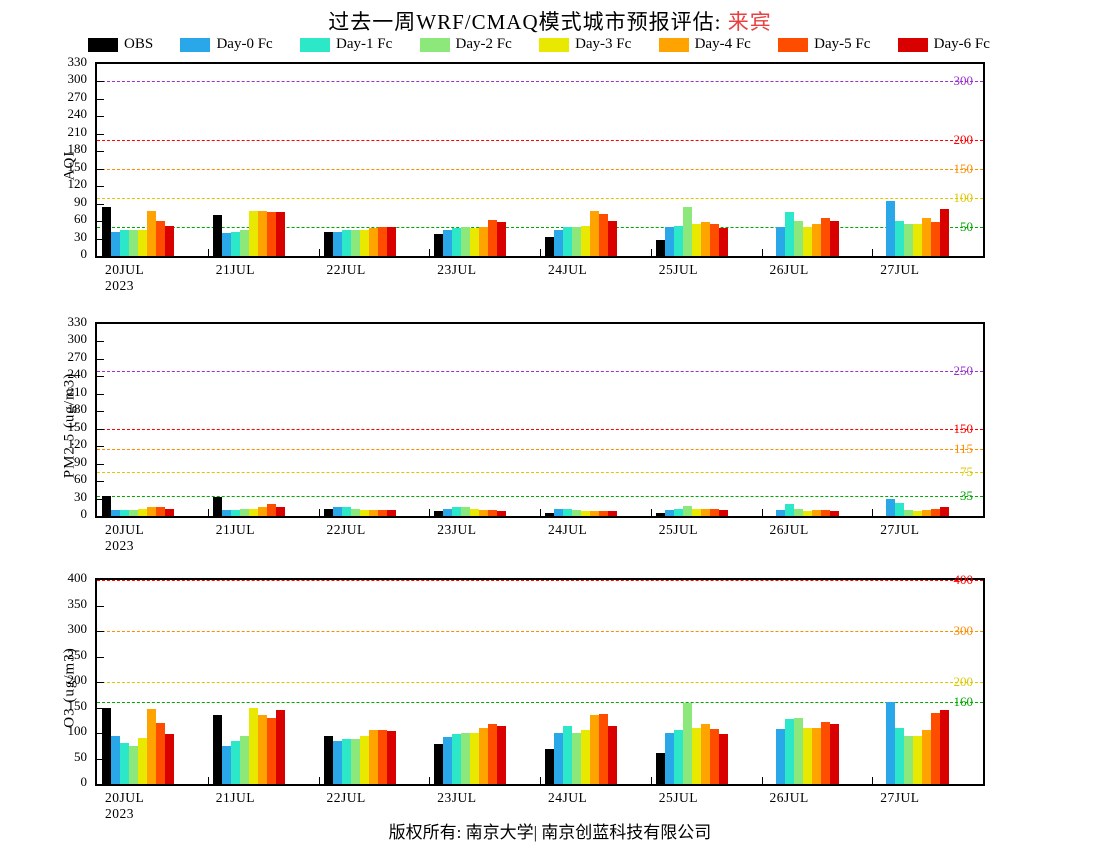 Image resolution: width=1100 pixels, height=850 pixels. What do you see at coordinates (364, 44) in the screenshot?
I see `legend-label: Day-1 Fc` at bounding box center [364, 44].